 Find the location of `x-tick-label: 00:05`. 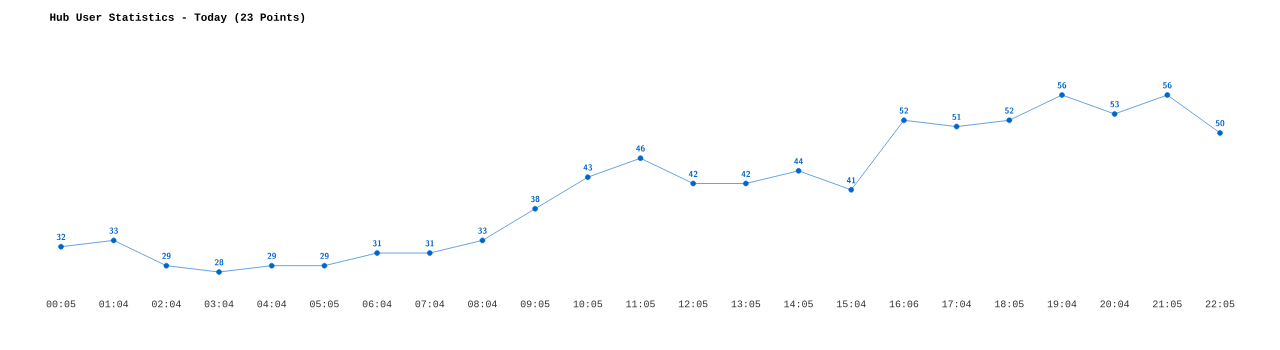

x-tick-label: 00:05 is located at coordinates (61, 304).